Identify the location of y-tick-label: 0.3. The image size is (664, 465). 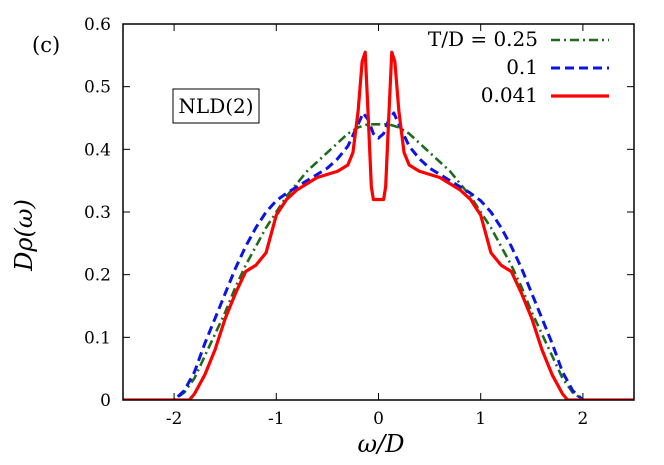
(97, 213).